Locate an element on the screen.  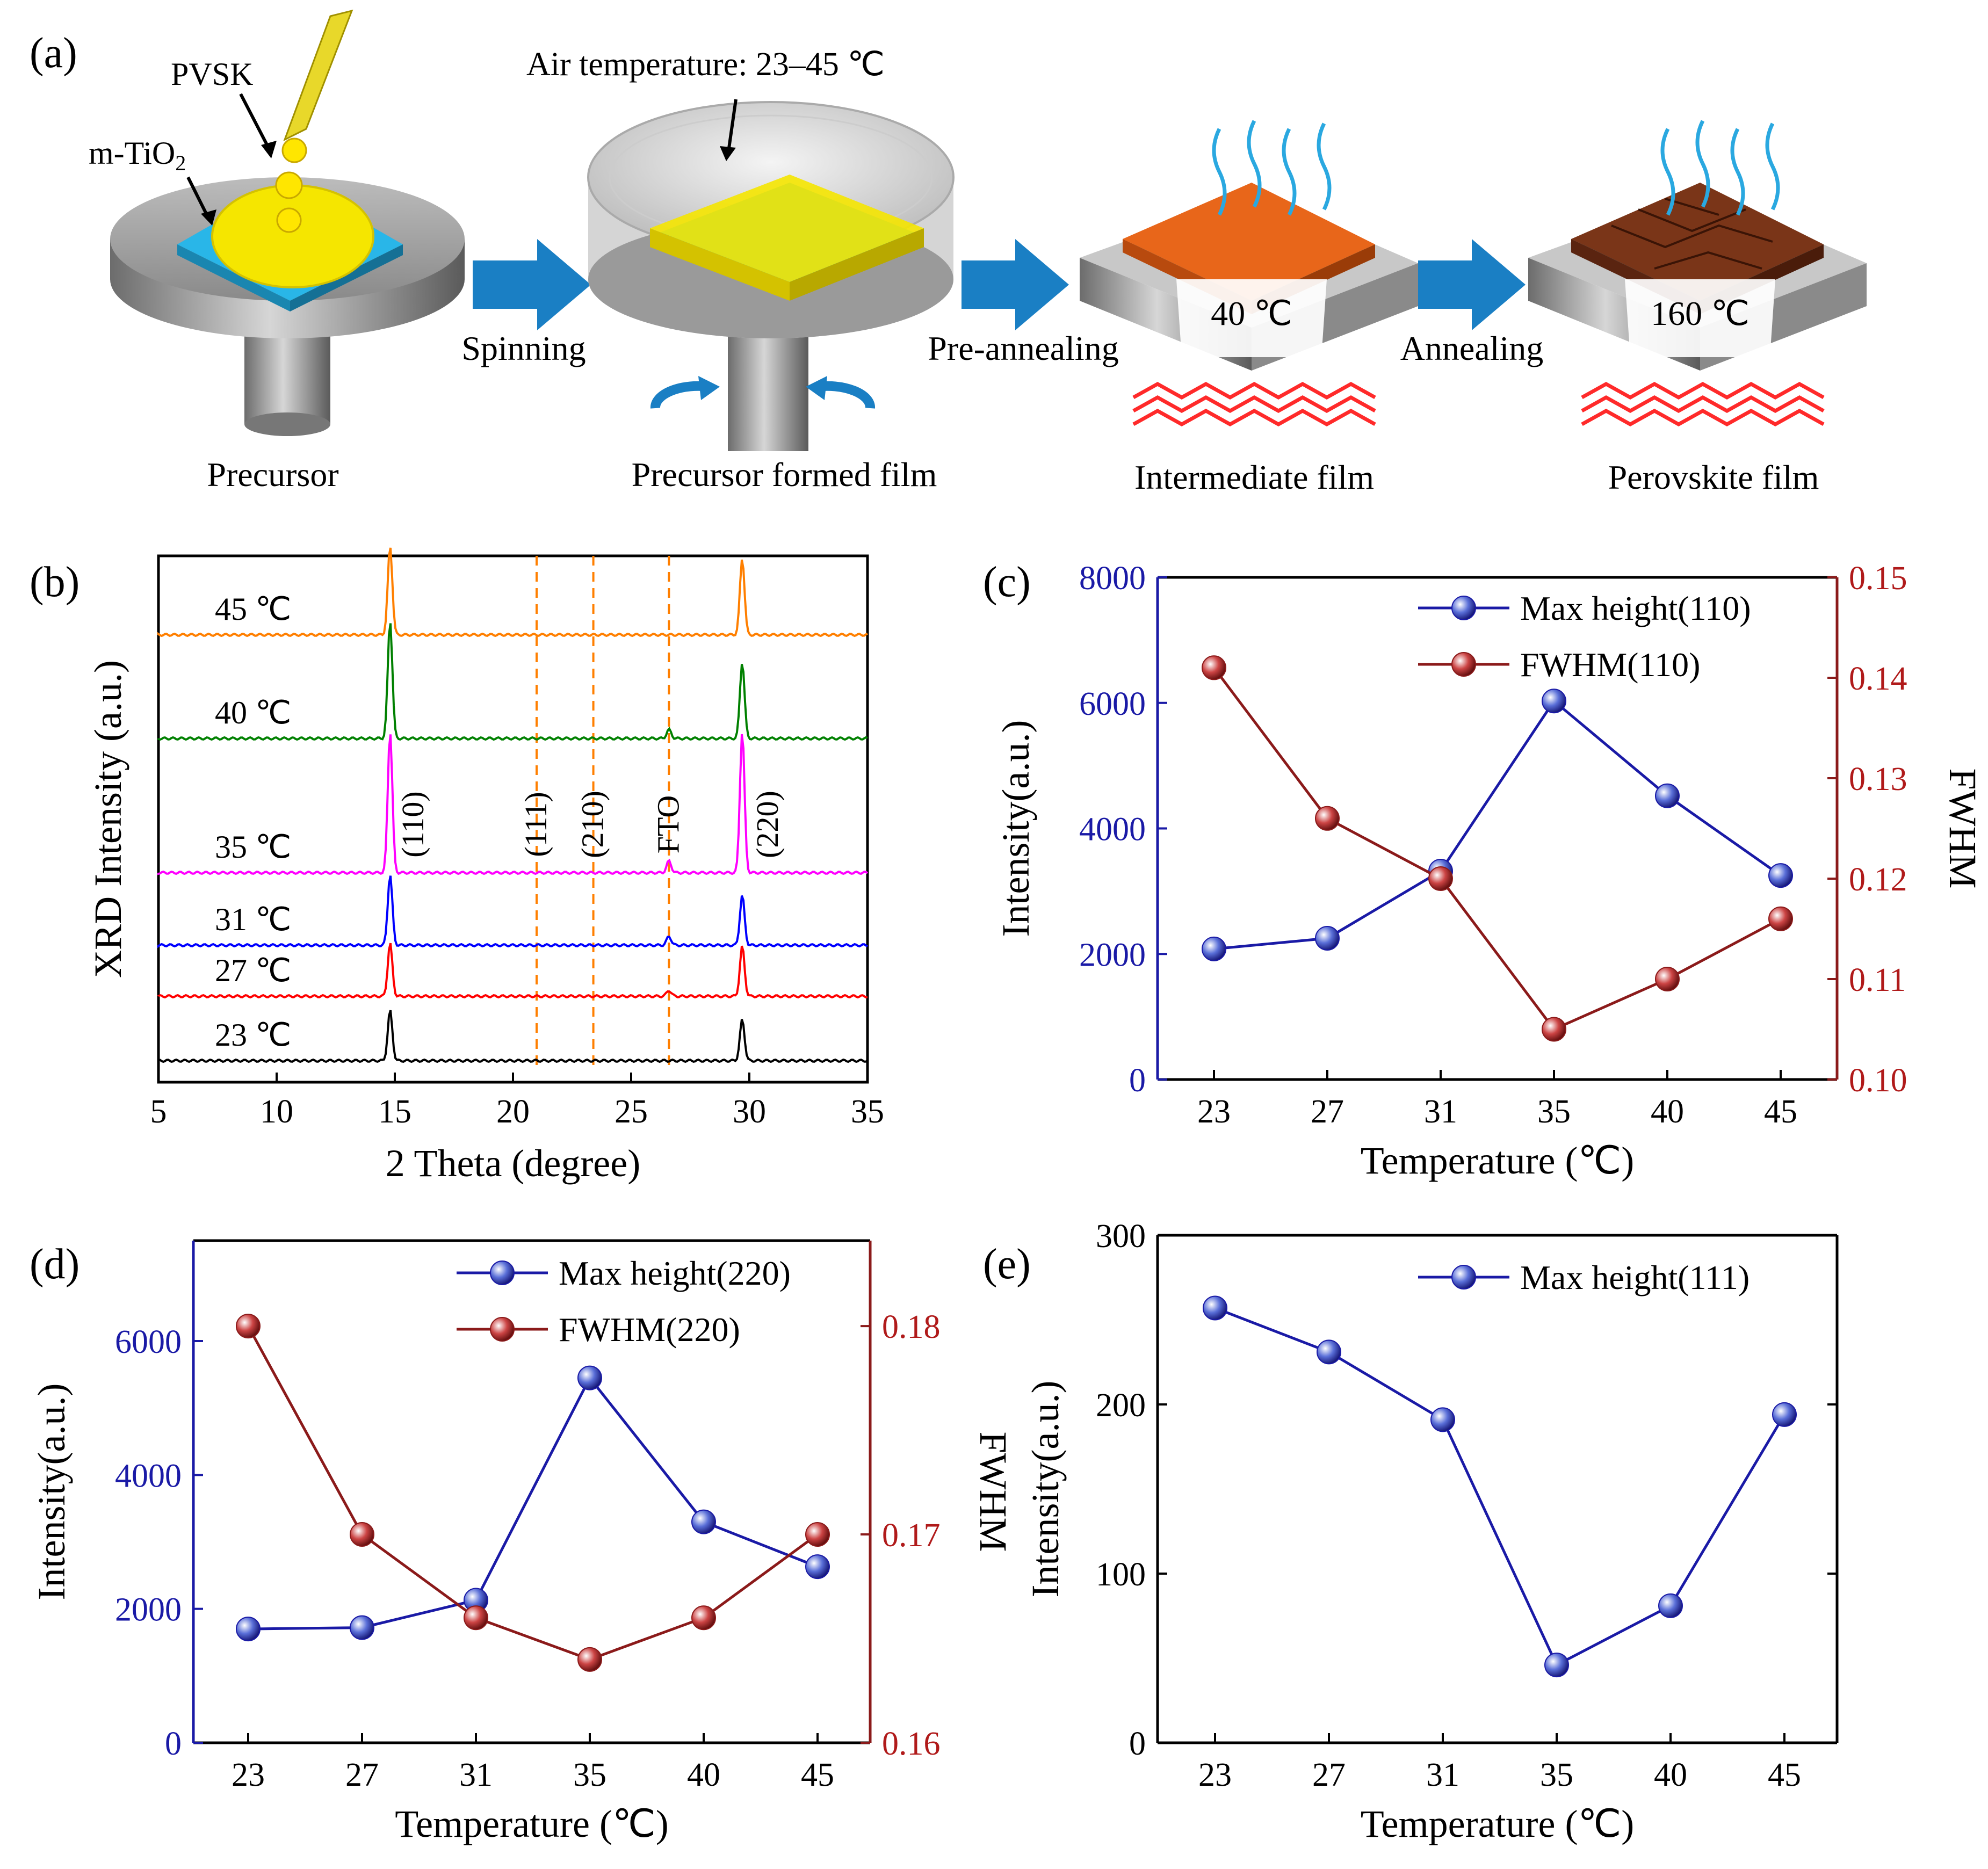
mtio2-label: m-TiO2 is located at coordinates (137, 155).